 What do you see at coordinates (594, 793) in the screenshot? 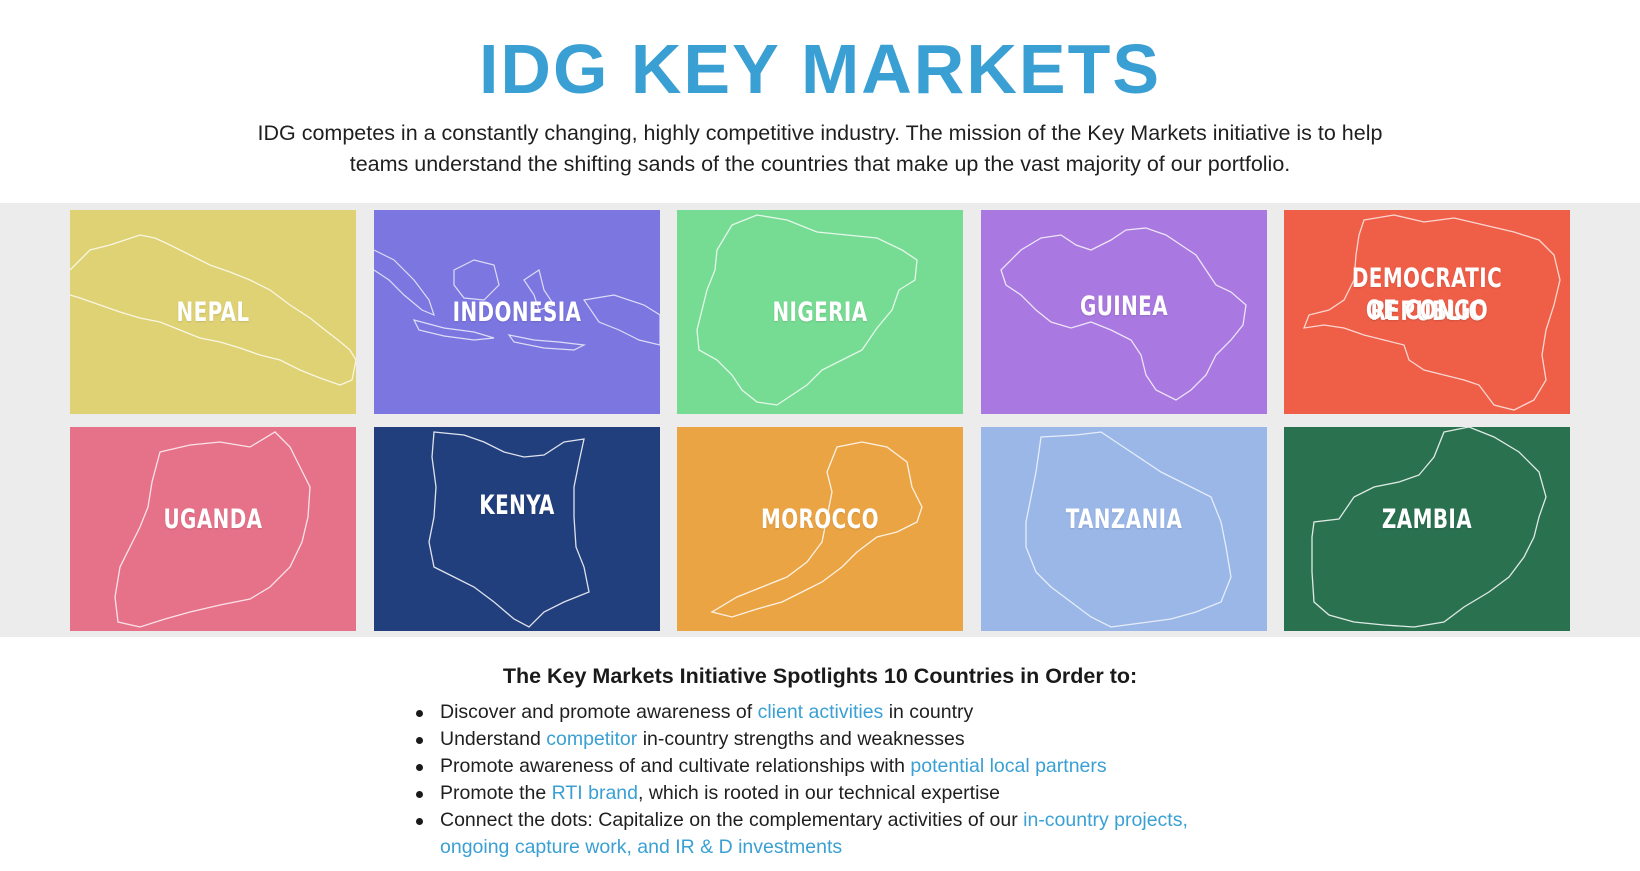
I see `rti-brand-link: RTI brand` at bounding box center [594, 793].